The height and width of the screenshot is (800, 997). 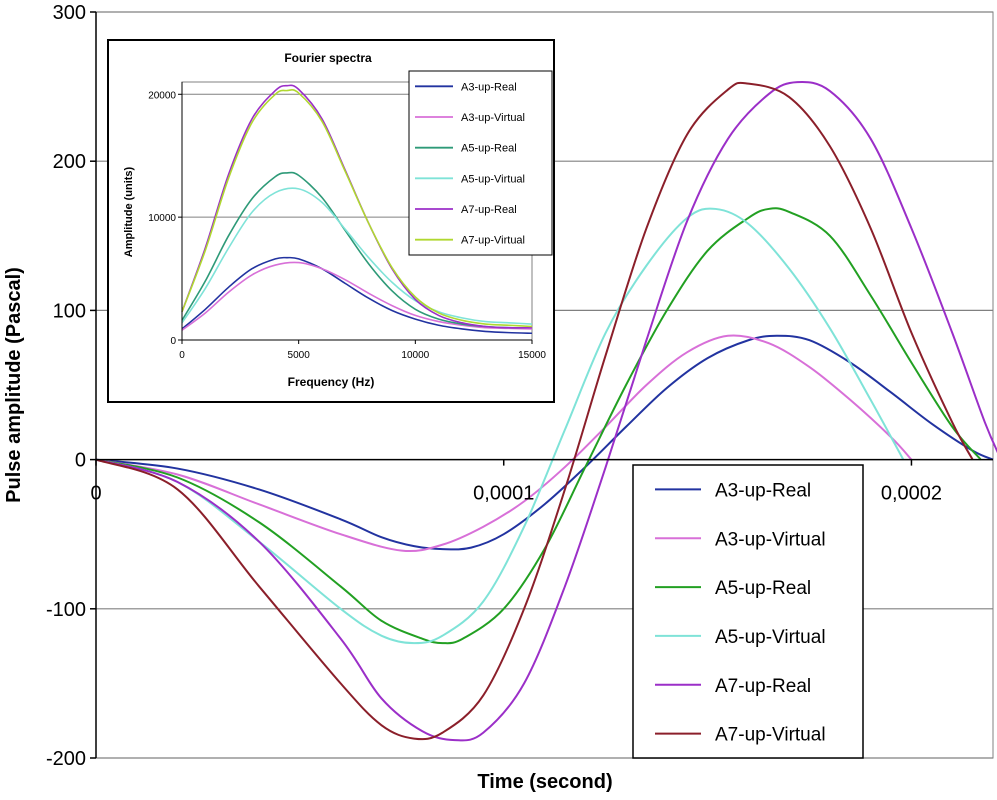 What do you see at coordinates (66, 759) in the screenshot?
I see `main-y-tick-label: -200` at bounding box center [66, 759].